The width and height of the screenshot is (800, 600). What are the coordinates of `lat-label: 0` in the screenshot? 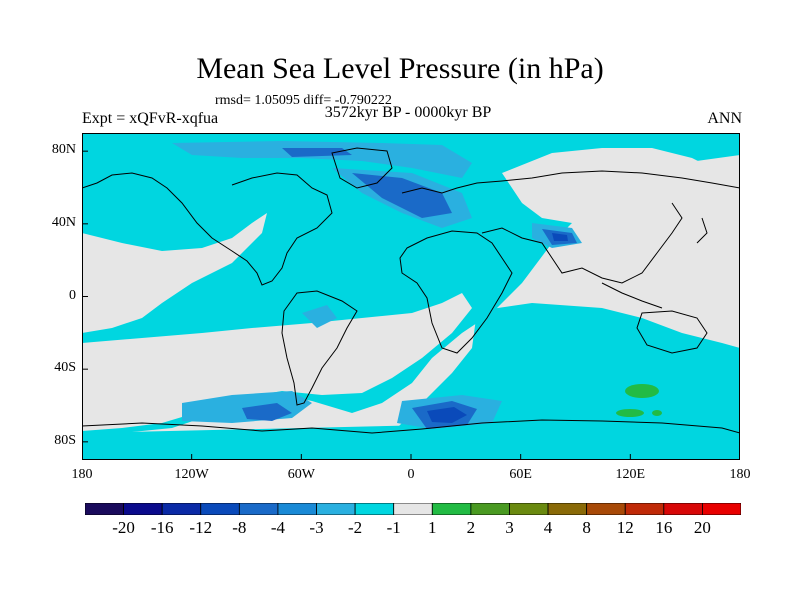 It's located at (72, 295).